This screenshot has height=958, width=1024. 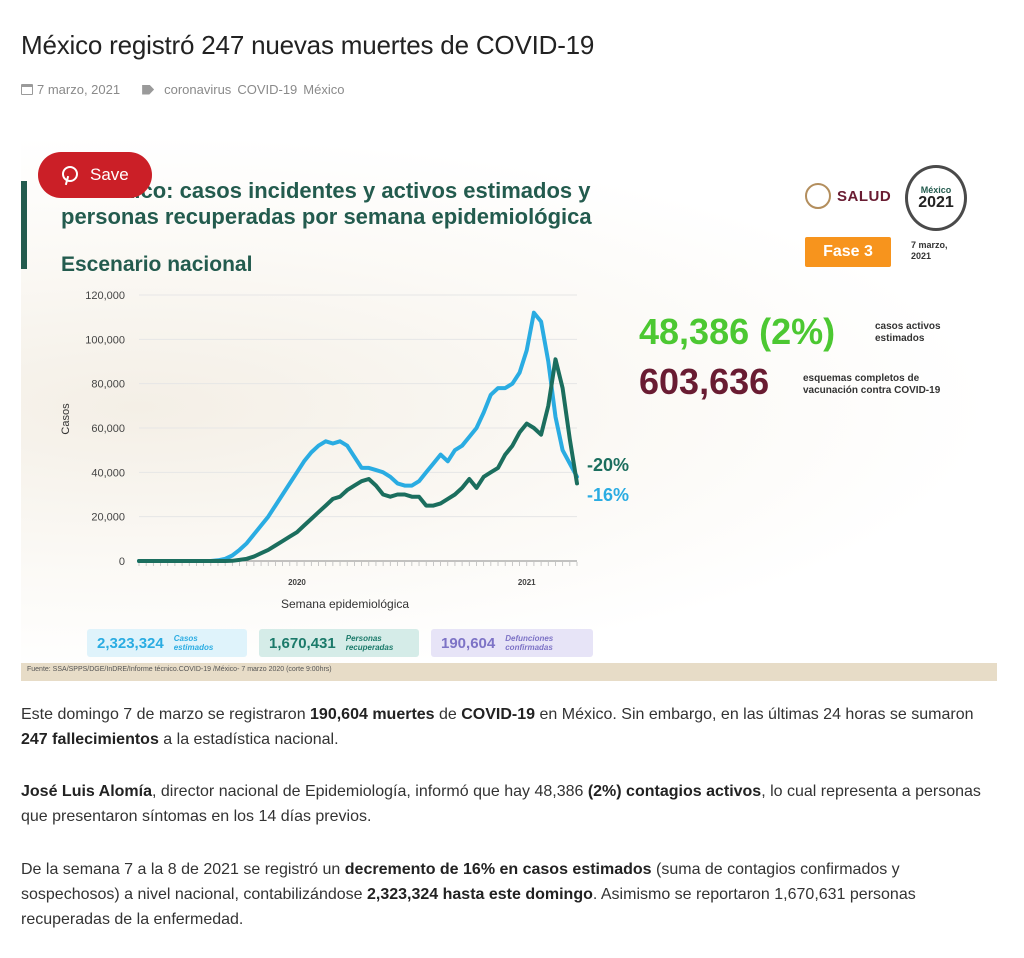 What do you see at coordinates (339, 643) in the screenshot?
I see `total-recovered-box: 1,670,431 Personas recuperadas` at bounding box center [339, 643].